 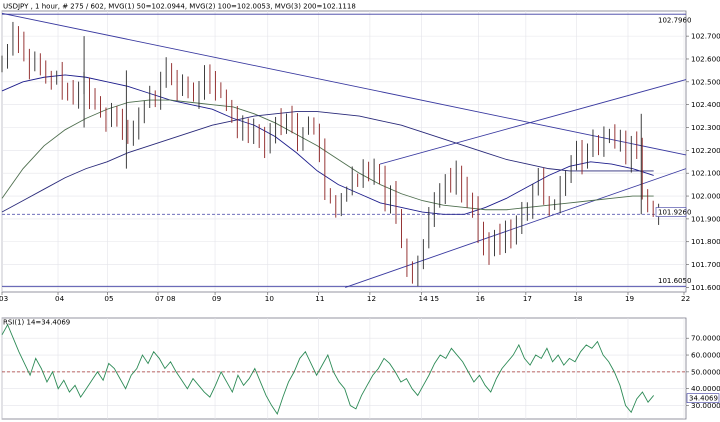 I want to click on low-price-marker: 101.6050, so click(x=674, y=281).